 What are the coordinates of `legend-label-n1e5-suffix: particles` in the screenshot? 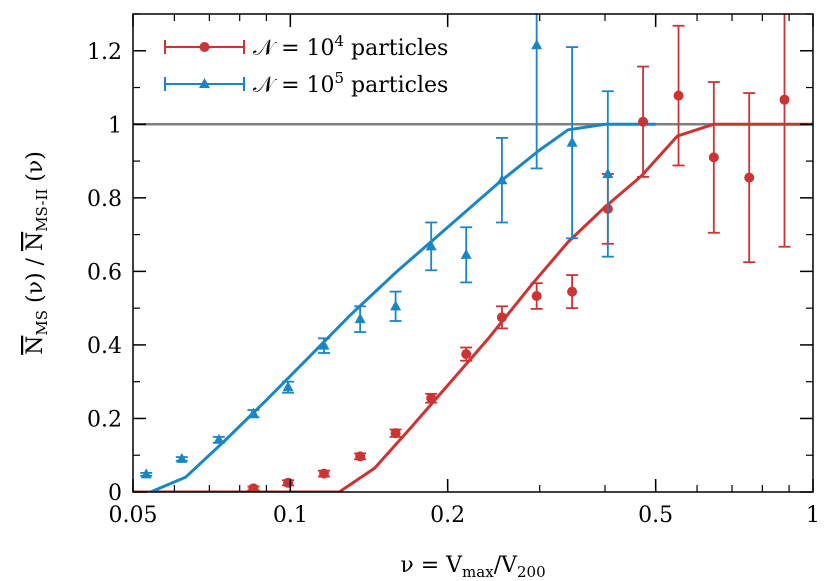 It's located at (396, 85).